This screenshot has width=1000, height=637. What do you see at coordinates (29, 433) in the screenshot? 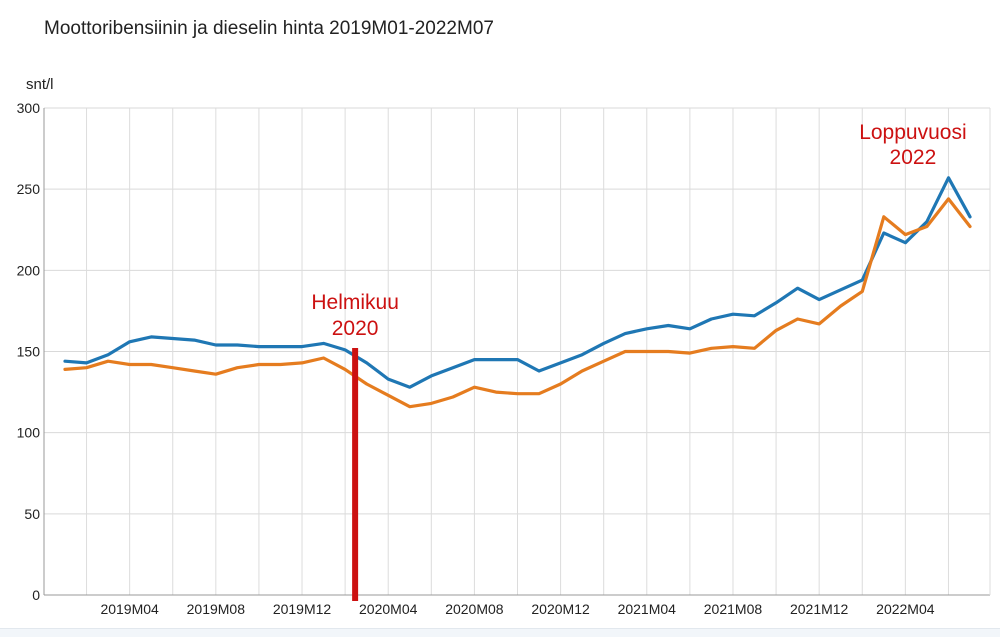
I see `y-tick-label: 100` at bounding box center [29, 433].